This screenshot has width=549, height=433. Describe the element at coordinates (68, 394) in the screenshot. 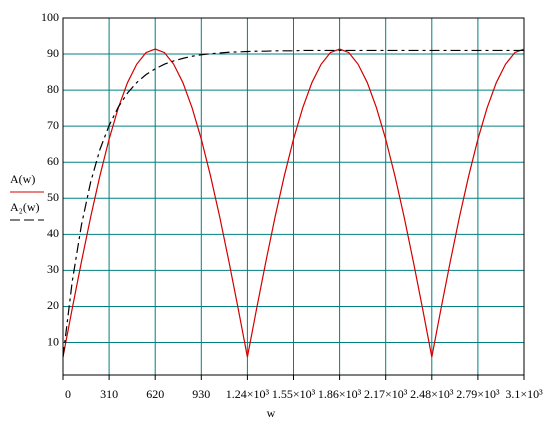

I see `x-tick-label: 0` at that location.